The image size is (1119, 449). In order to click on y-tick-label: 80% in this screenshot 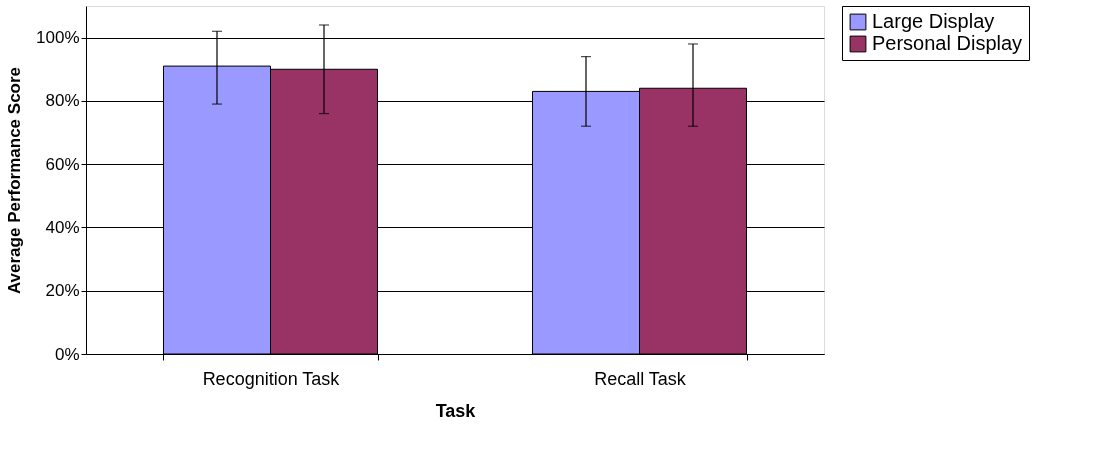, I will do `click(62, 101)`.